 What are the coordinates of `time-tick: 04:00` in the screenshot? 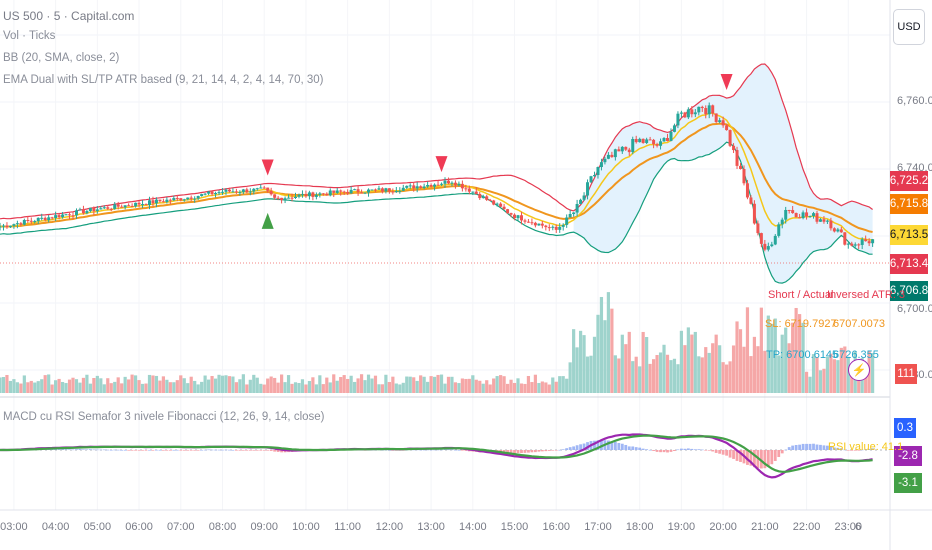 It's located at (55, 527).